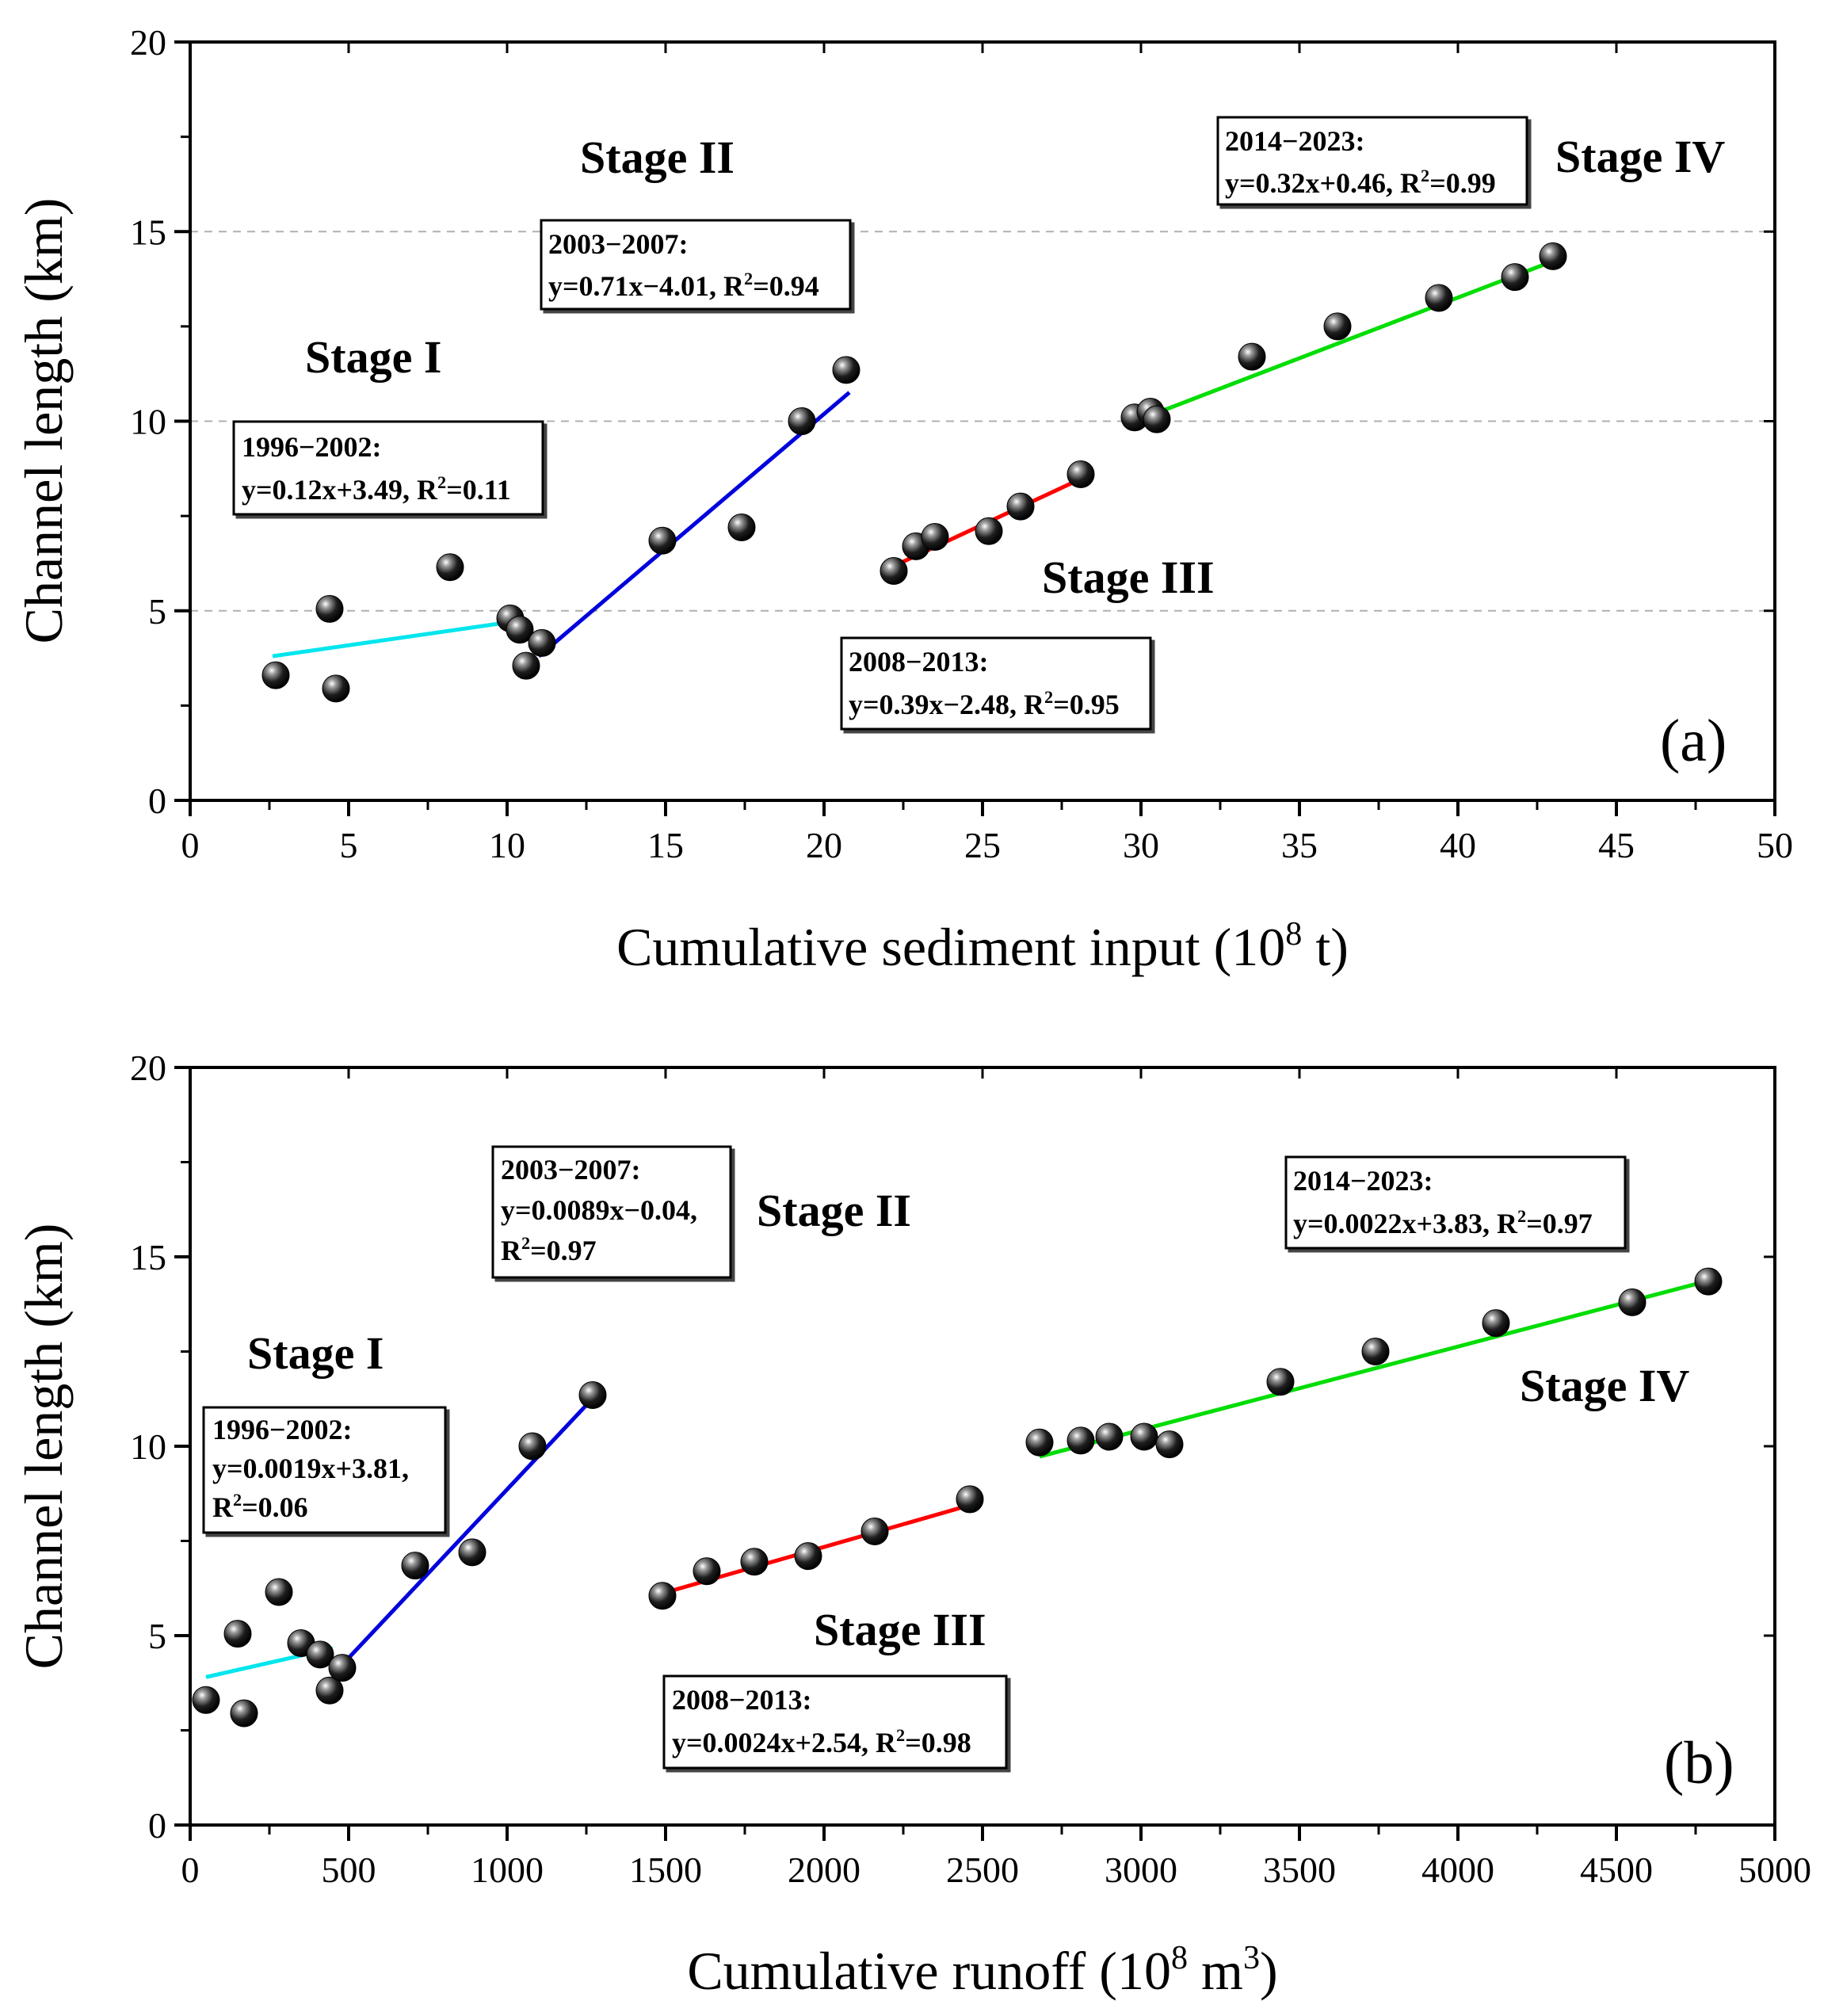  What do you see at coordinates (571, 1170) in the screenshot?
I see `equation-period-ii-b: 2003−2007:` at bounding box center [571, 1170].